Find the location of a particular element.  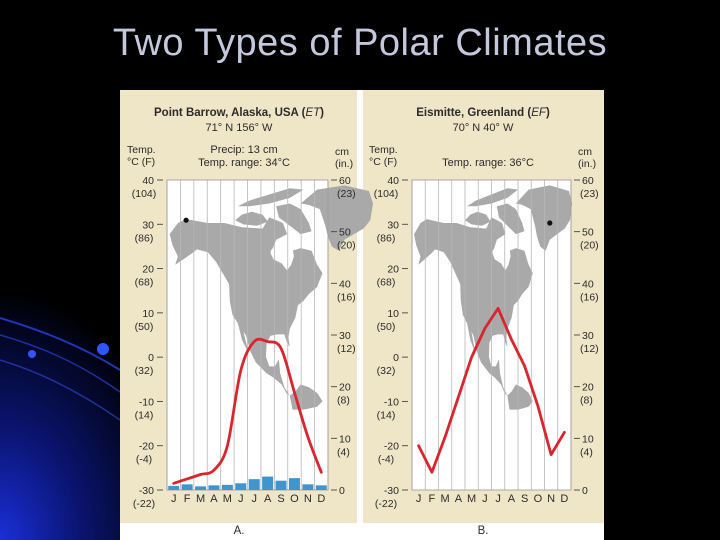

greenland is located at coordinates (336, 218).